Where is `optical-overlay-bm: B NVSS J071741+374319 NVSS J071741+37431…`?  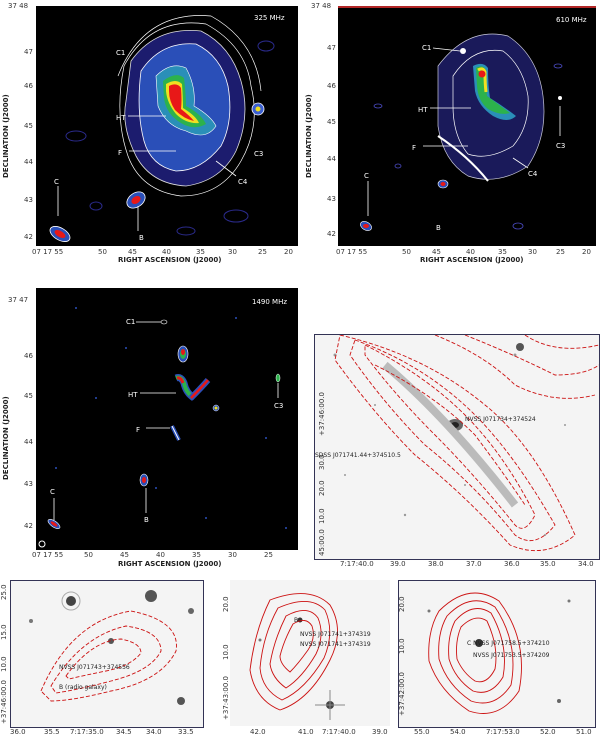
optical-overlay-bm: B NVSS J071741+374319 NVSS J071741+37431… is located at coordinates (310, 653).